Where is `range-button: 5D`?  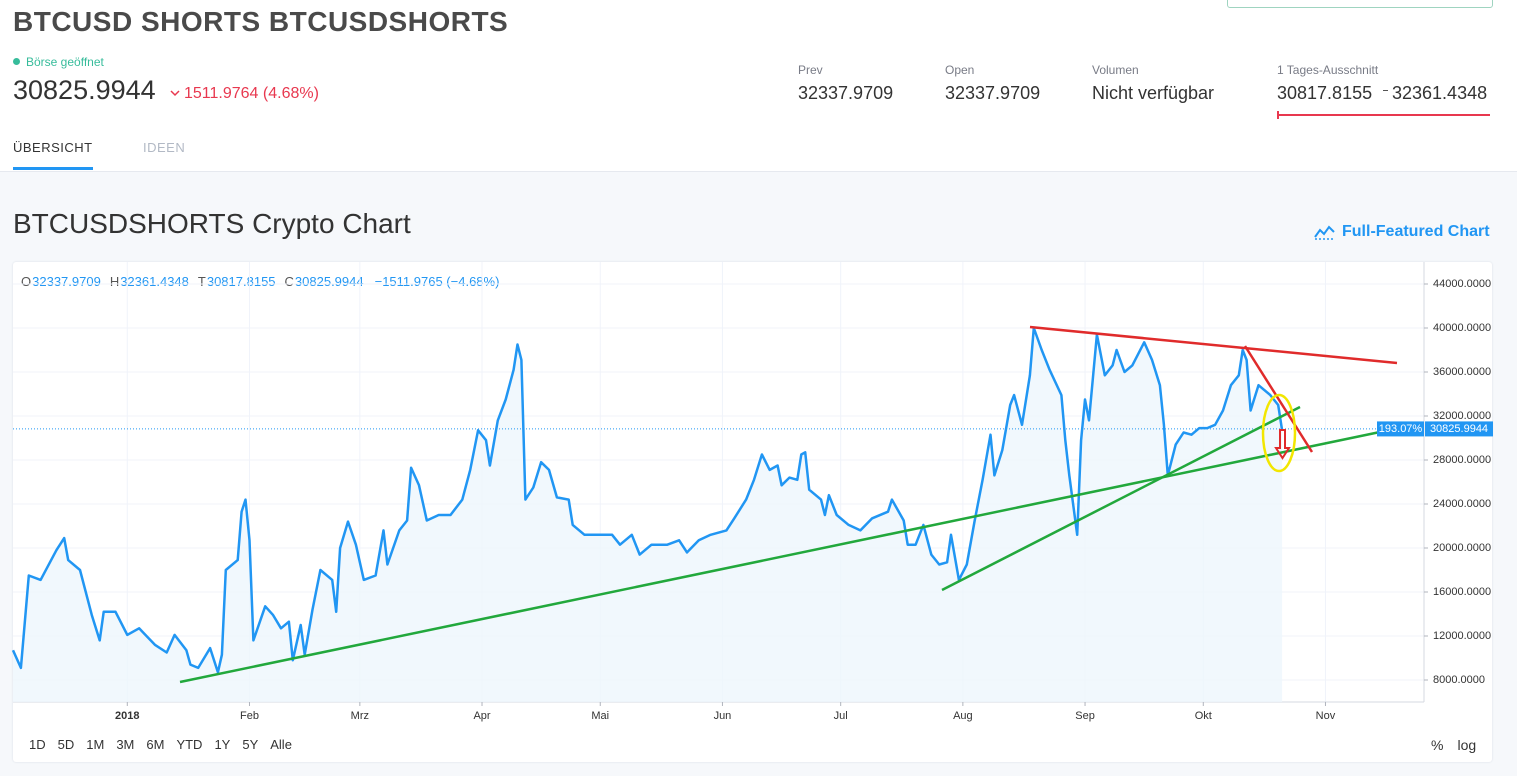
range-button: 5D is located at coordinates (66, 744).